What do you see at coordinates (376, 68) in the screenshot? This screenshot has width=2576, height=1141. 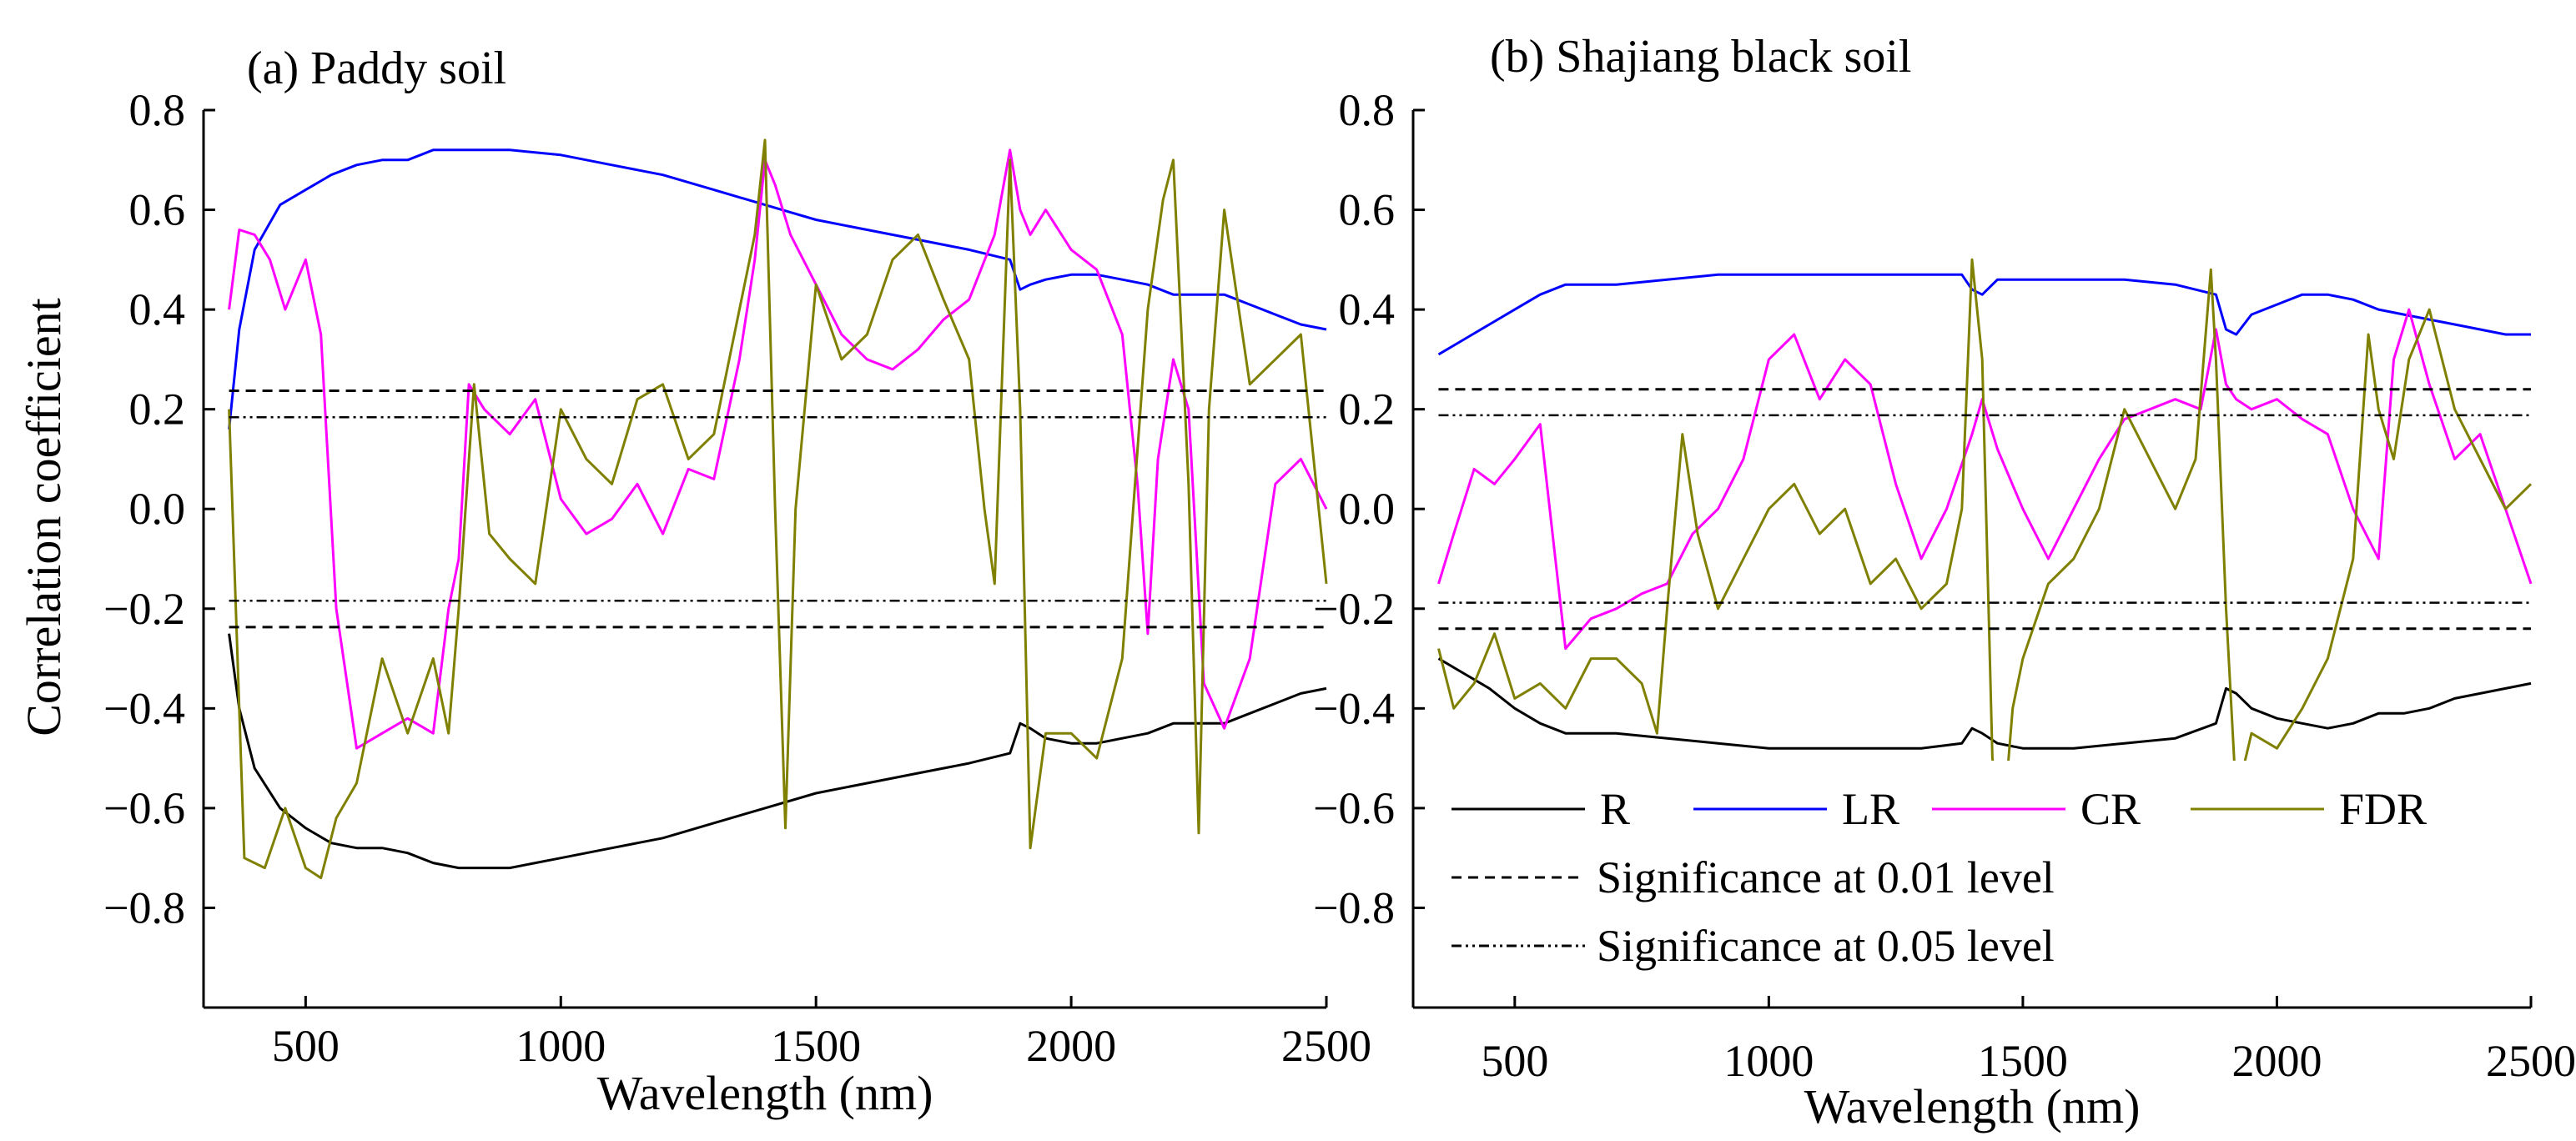 I see `panel-a-title: (a) Paddy soil` at bounding box center [376, 68].